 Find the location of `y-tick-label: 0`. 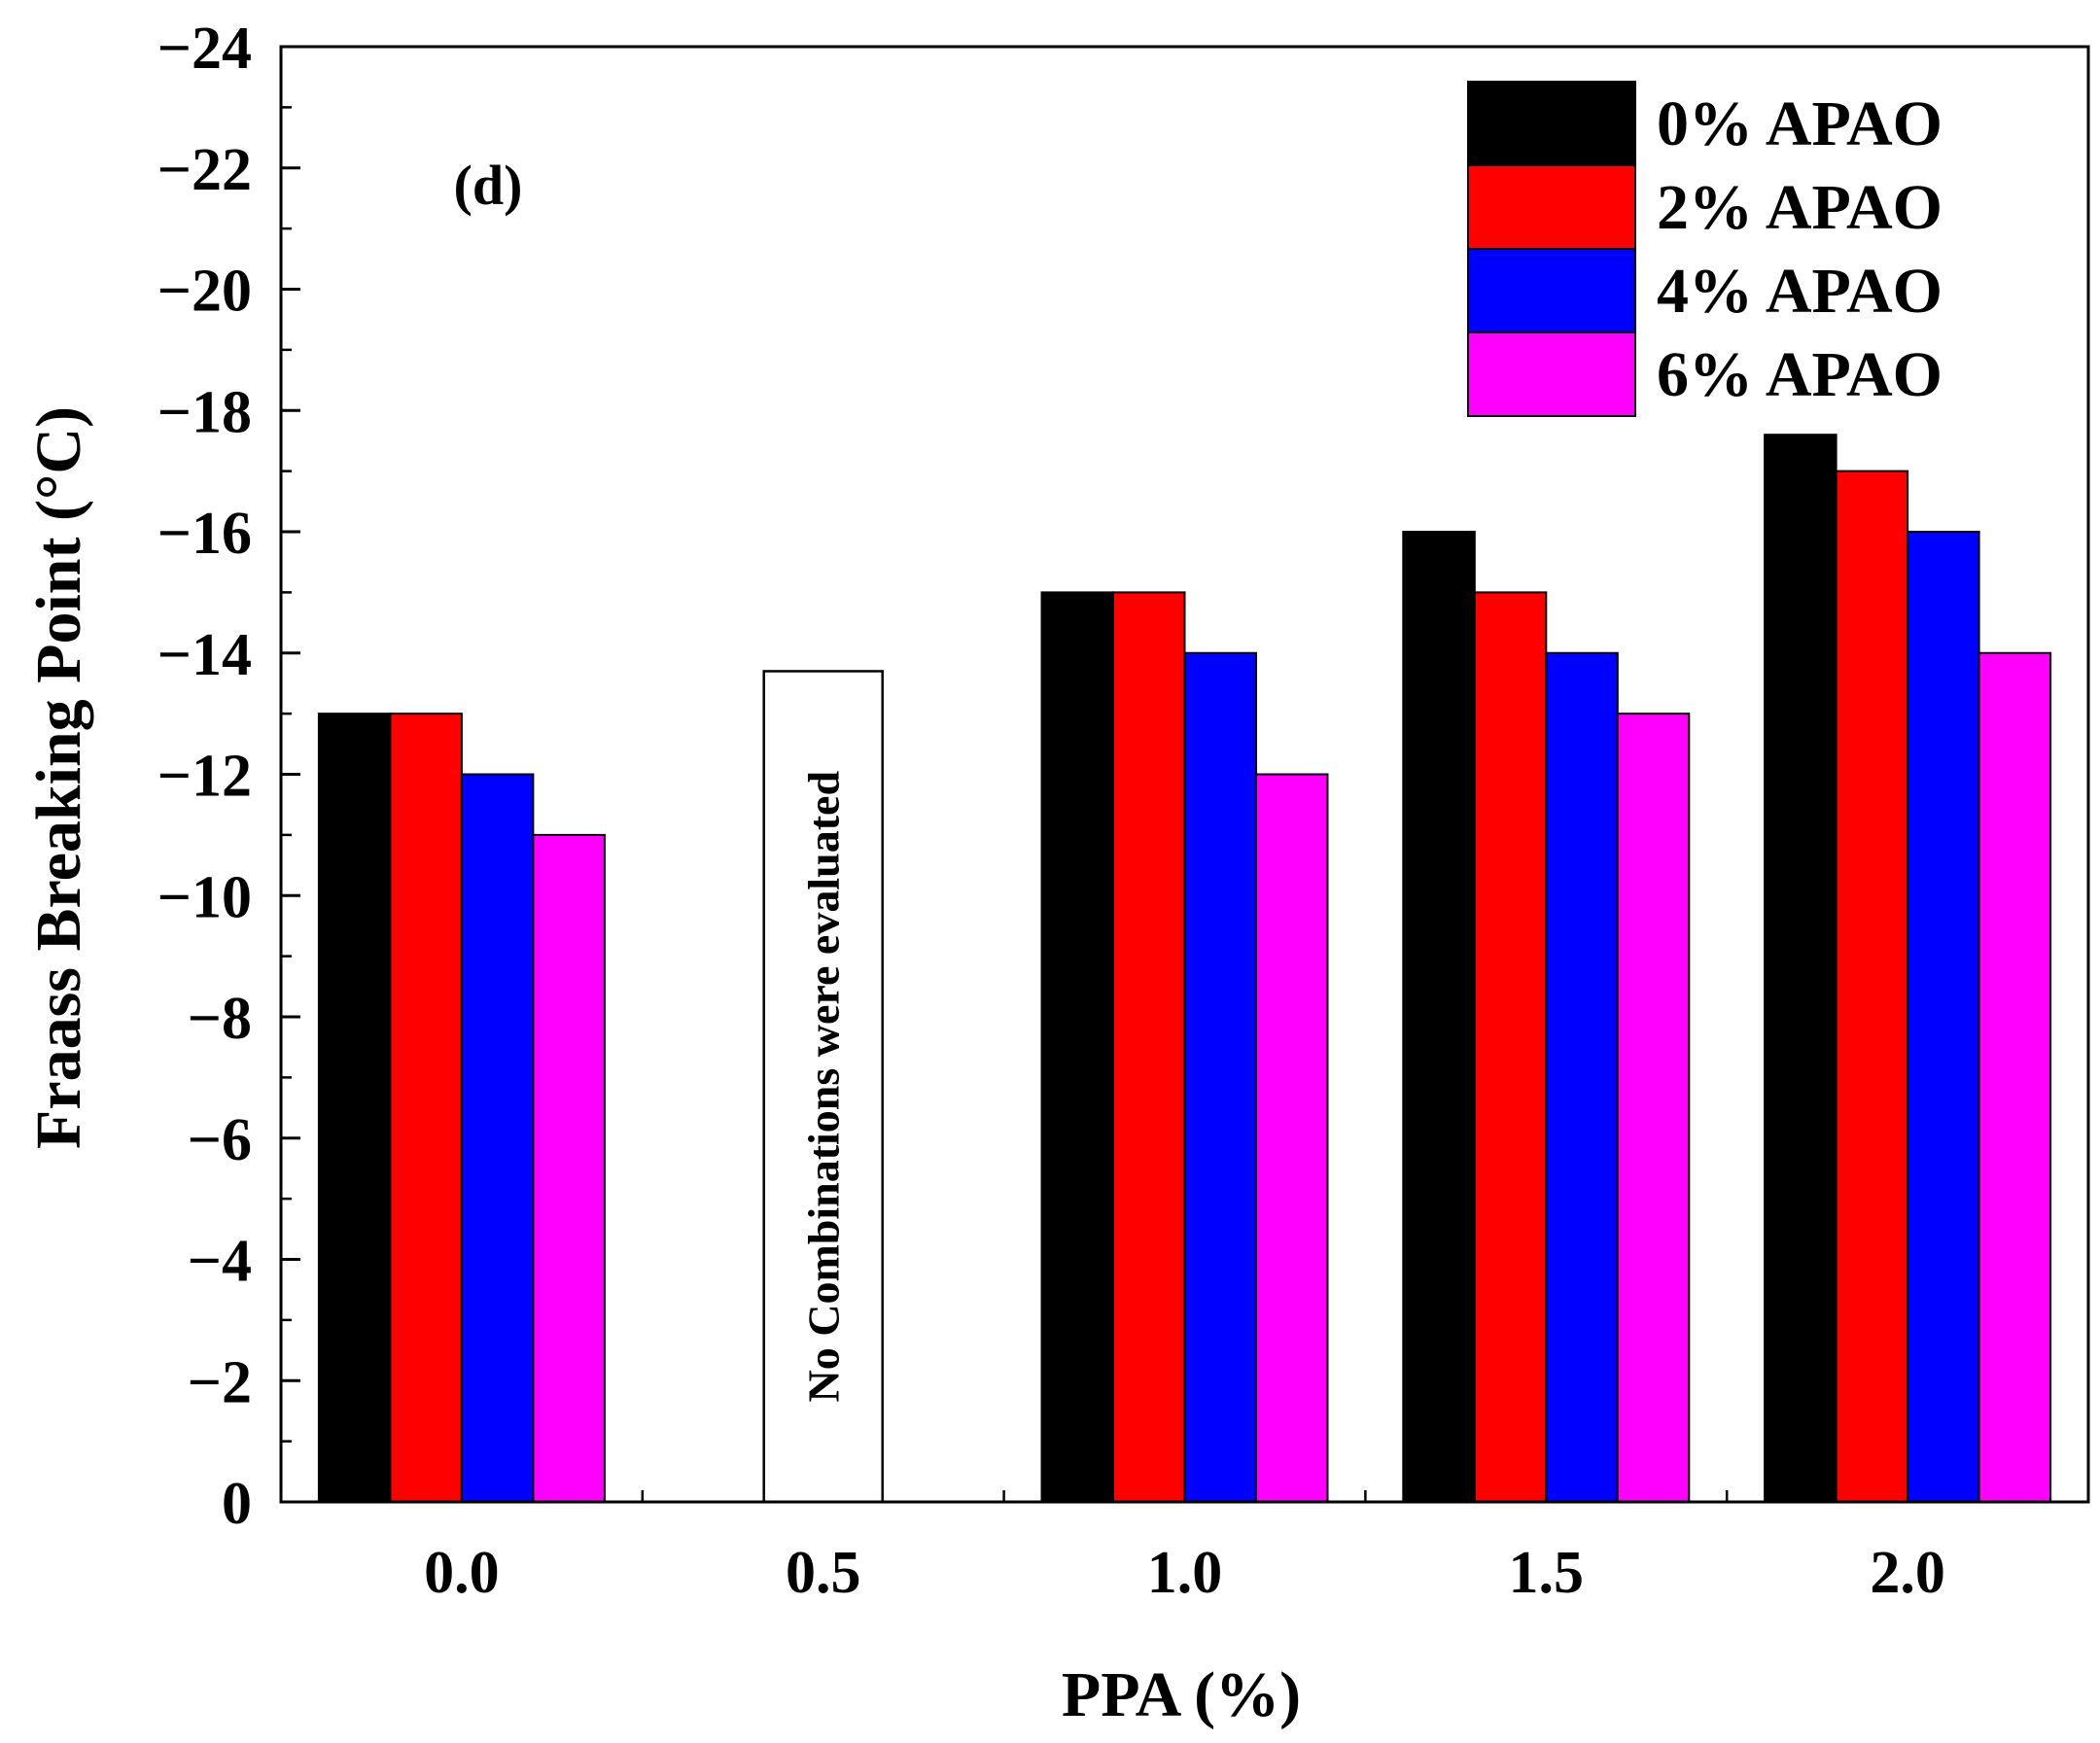

y-tick-label: 0 is located at coordinates (237, 1504).